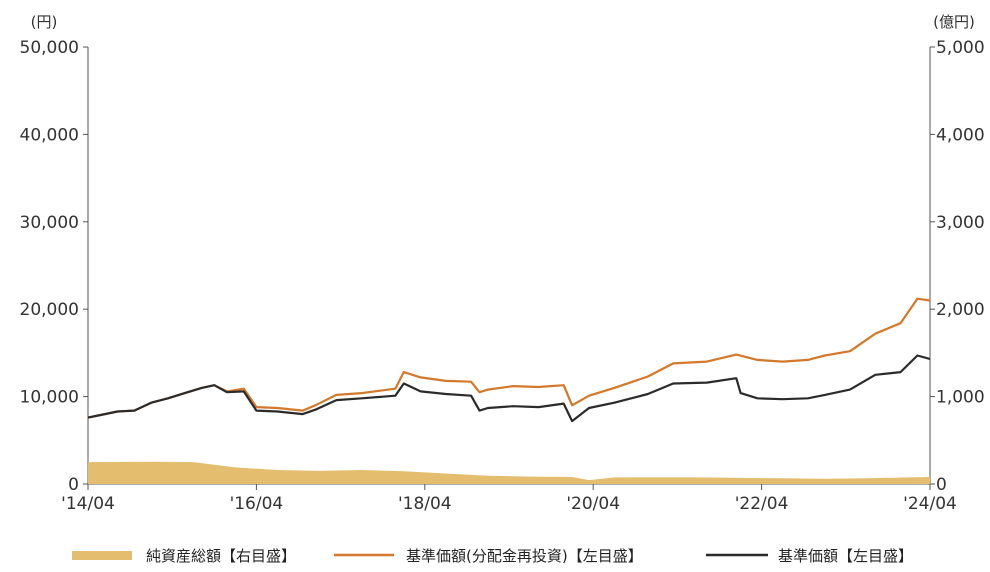  What do you see at coordinates (49, 223) in the screenshot?
I see `y-tick-label-left: 30,000` at bounding box center [49, 223].